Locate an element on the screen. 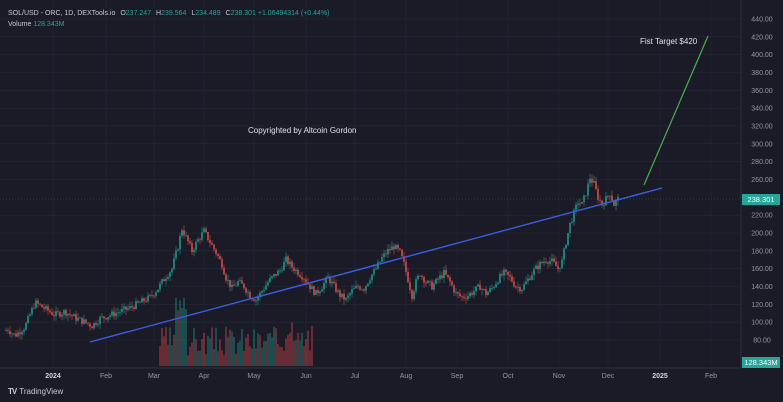 Image resolution: width=783 pixels, height=402 pixels. time-tick: Oct is located at coordinates (508, 376).